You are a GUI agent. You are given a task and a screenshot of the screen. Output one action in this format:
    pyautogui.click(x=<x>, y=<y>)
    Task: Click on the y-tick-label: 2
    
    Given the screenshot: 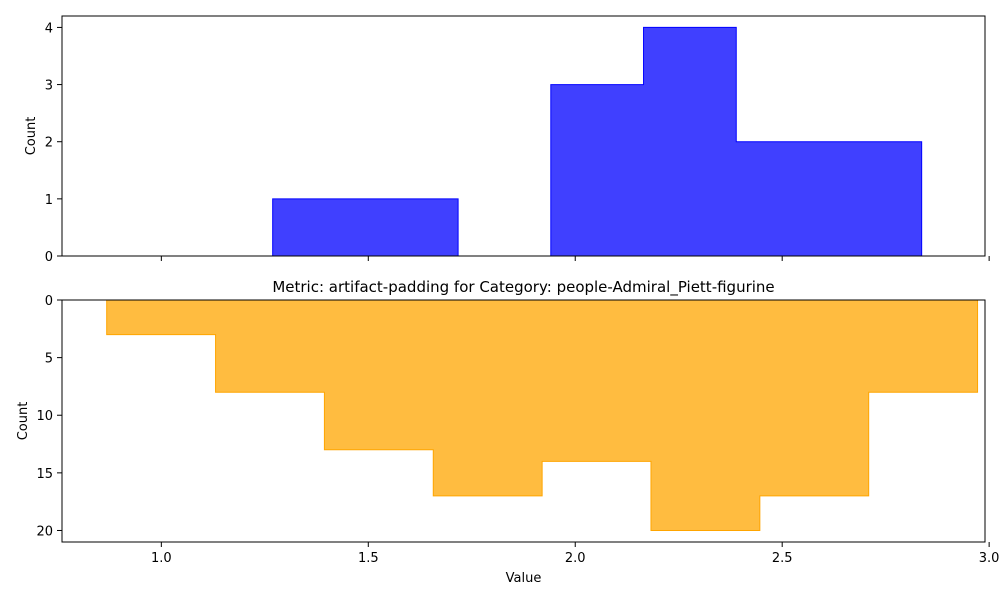 What is the action you would take?
    pyautogui.click(x=49, y=143)
    